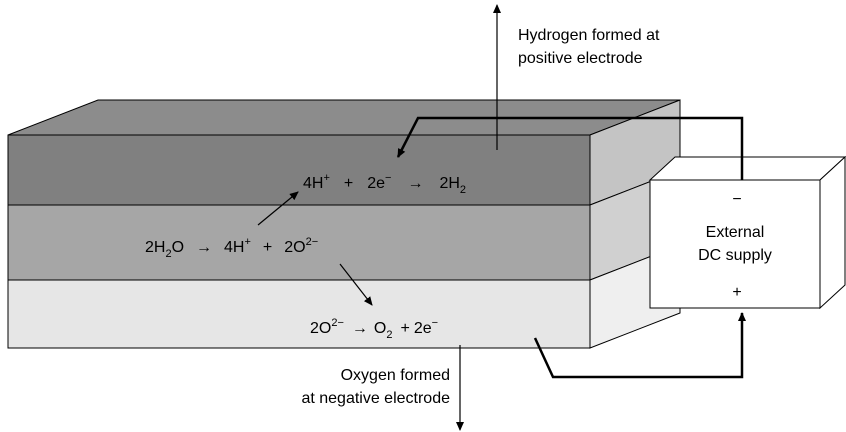 The height and width of the screenshot is (432, 846). What do you see at coordinates (375, 398) in the screenshot?
I see `oxygen-label: at negative electrode` at bounding box center [375, 398].